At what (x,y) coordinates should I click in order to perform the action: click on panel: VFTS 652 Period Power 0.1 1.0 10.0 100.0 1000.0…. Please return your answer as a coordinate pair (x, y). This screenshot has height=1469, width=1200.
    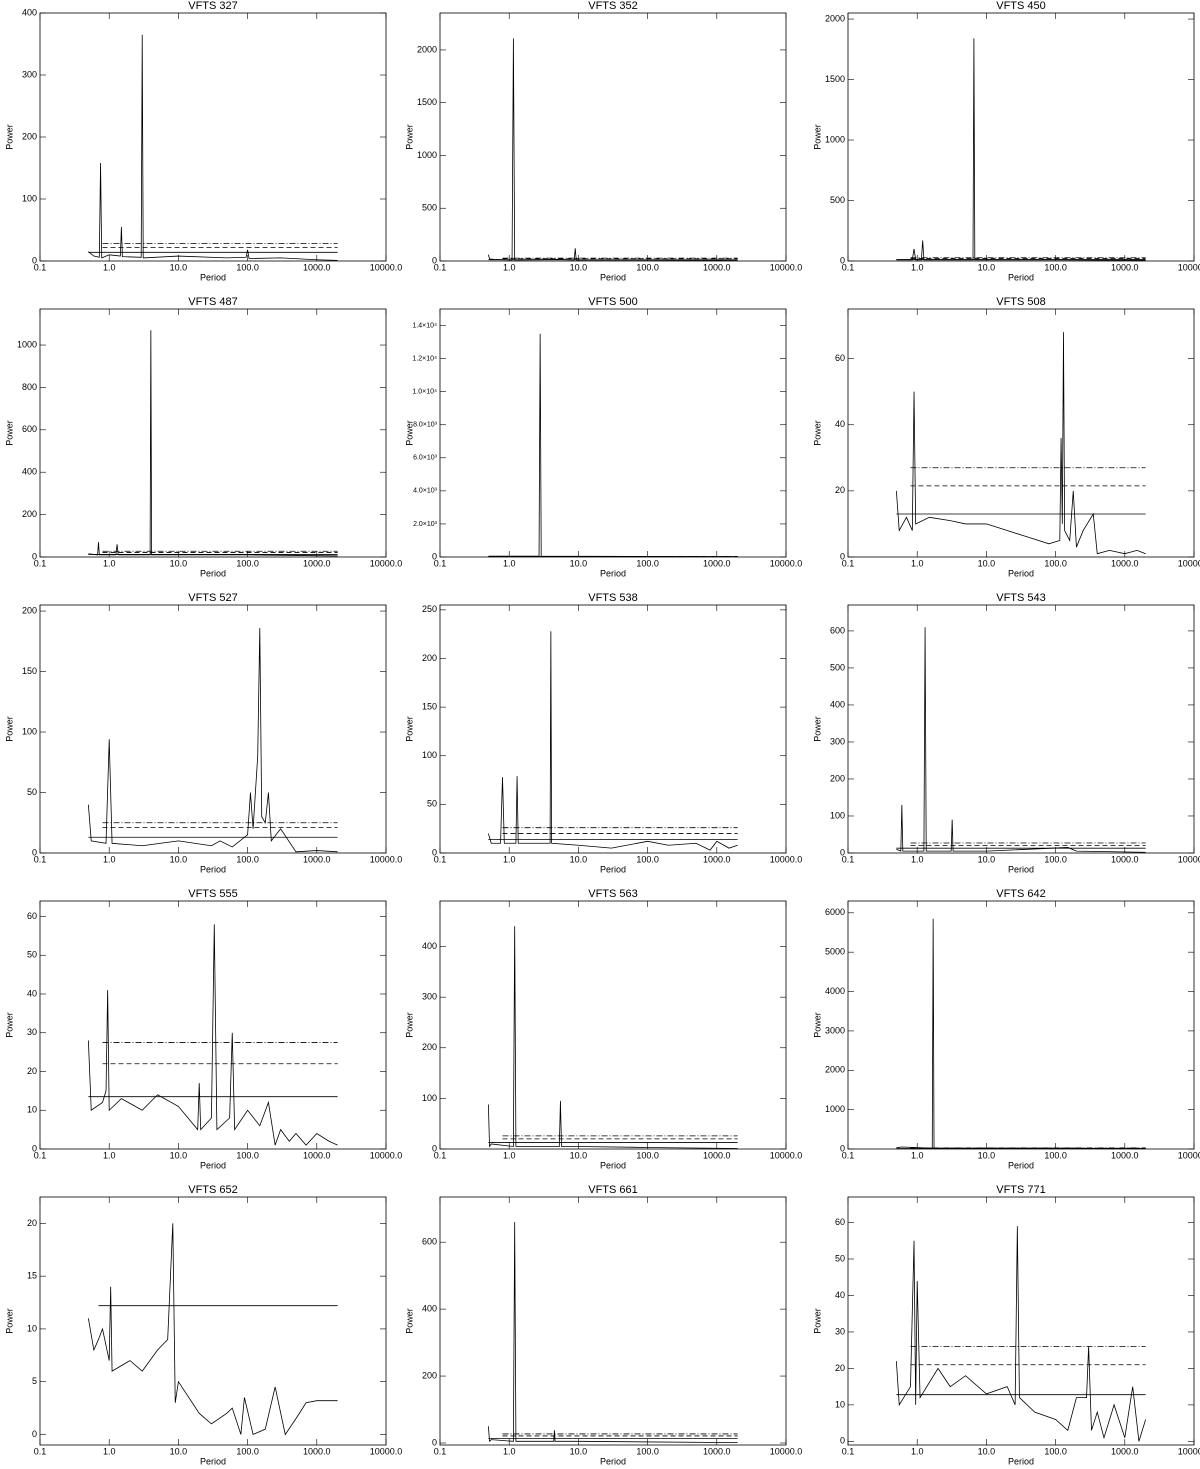
    Looking at the image, I should click on (203, 1325).